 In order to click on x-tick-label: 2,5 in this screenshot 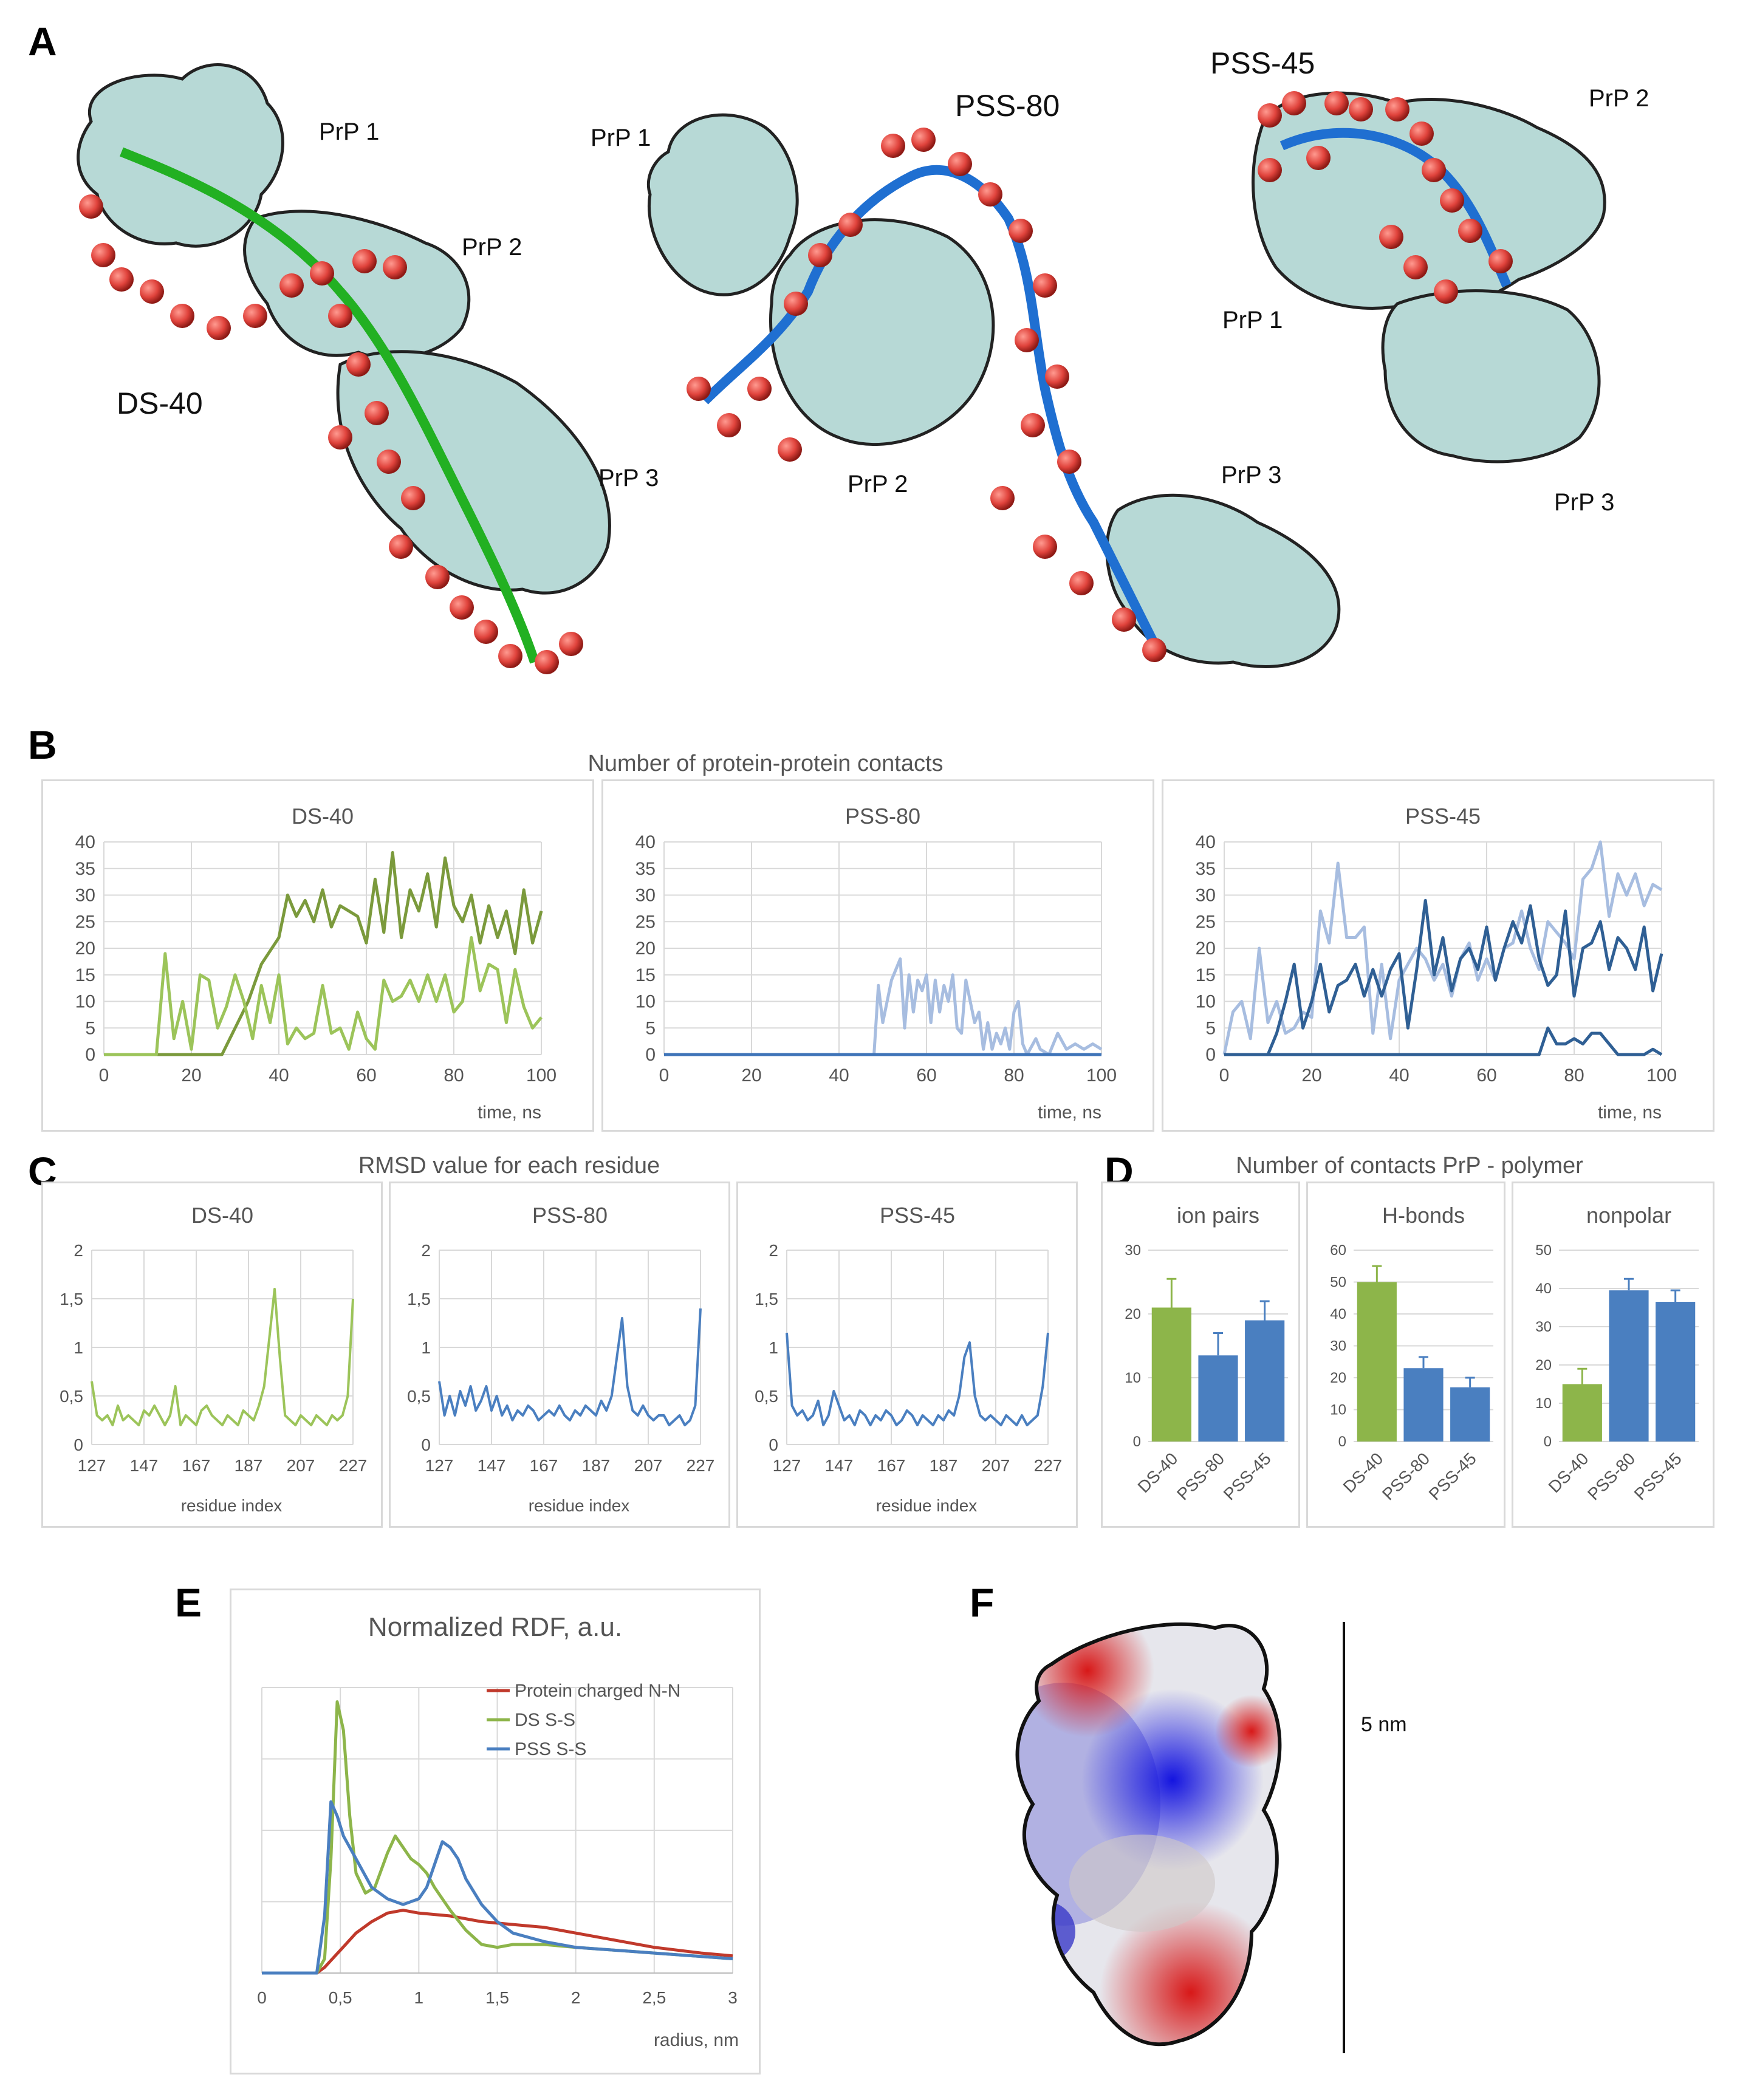, I will do `click(654, 1998)`.